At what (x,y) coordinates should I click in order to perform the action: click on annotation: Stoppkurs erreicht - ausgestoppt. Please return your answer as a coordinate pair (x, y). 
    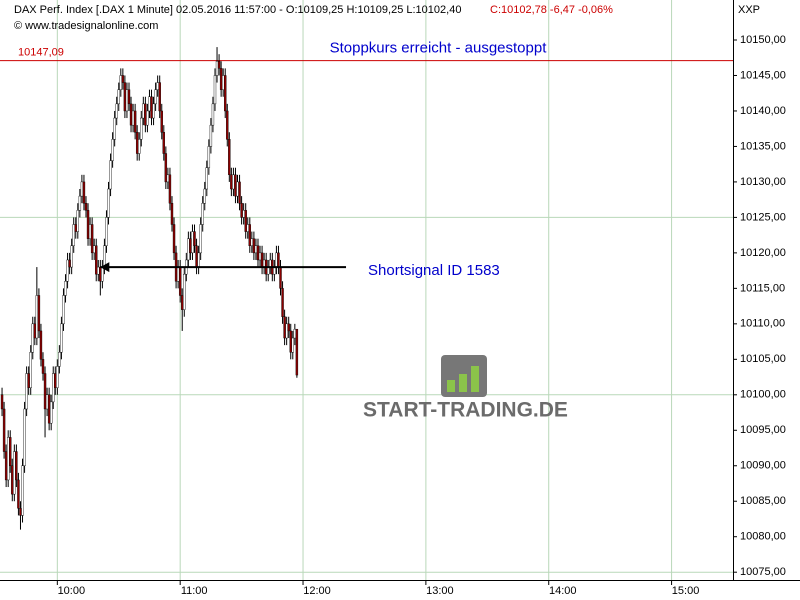
    Looking at the image, I should click on (439, 48).